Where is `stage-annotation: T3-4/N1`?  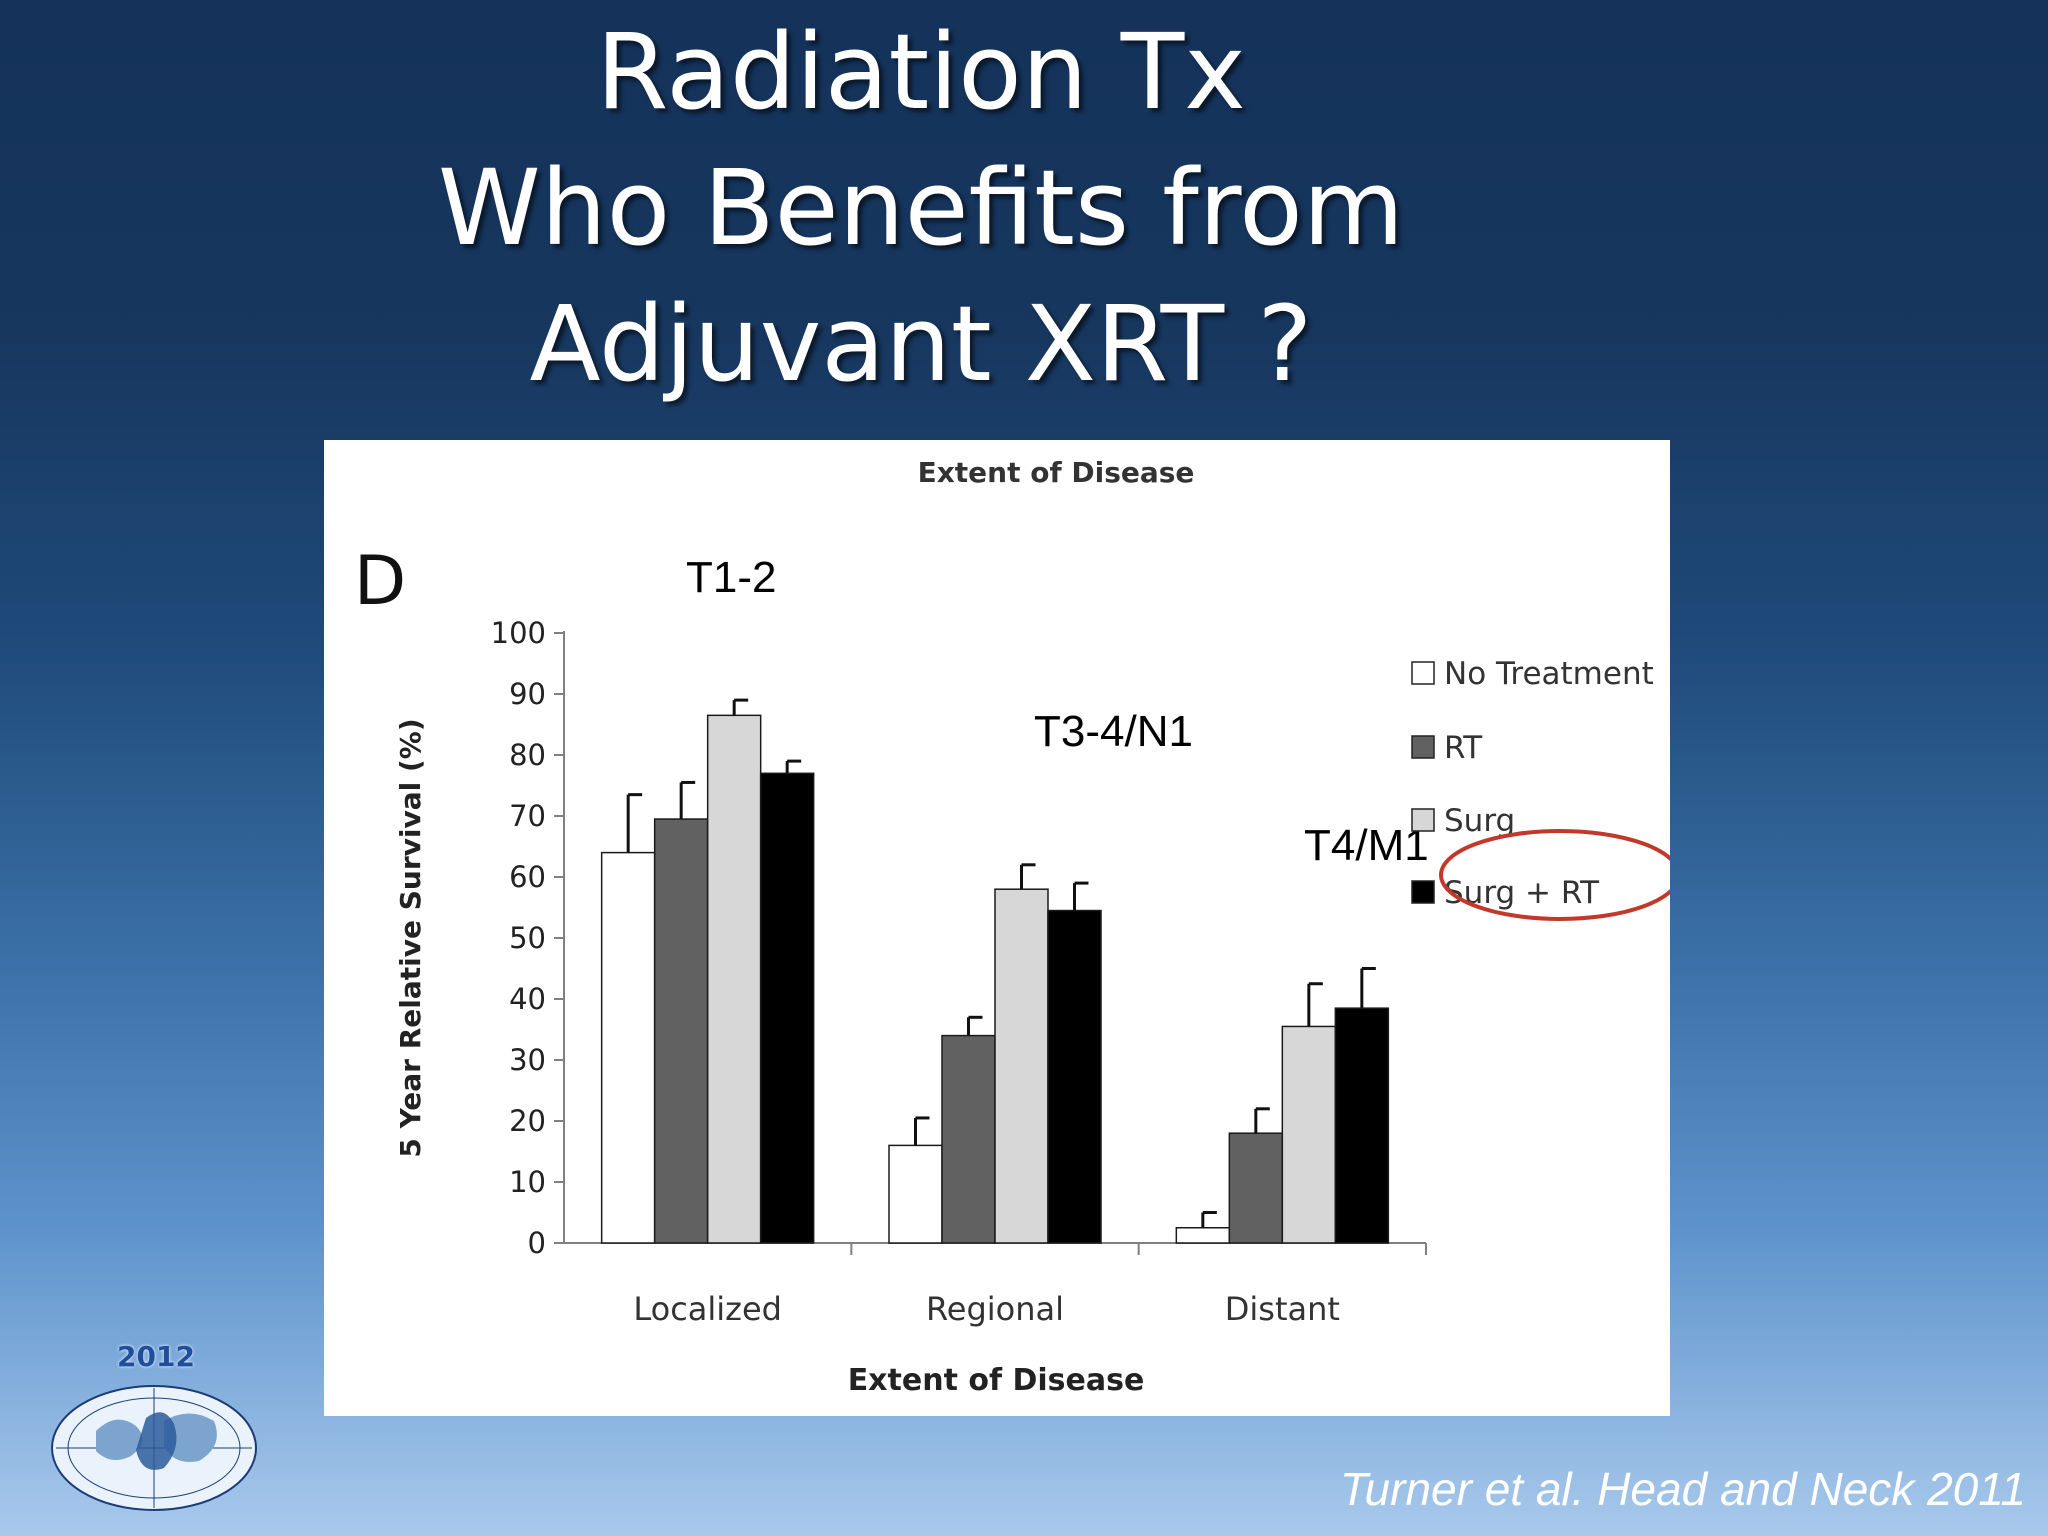
stage-annotation: T3-4/N1 is located at coordinates (1113, 731).